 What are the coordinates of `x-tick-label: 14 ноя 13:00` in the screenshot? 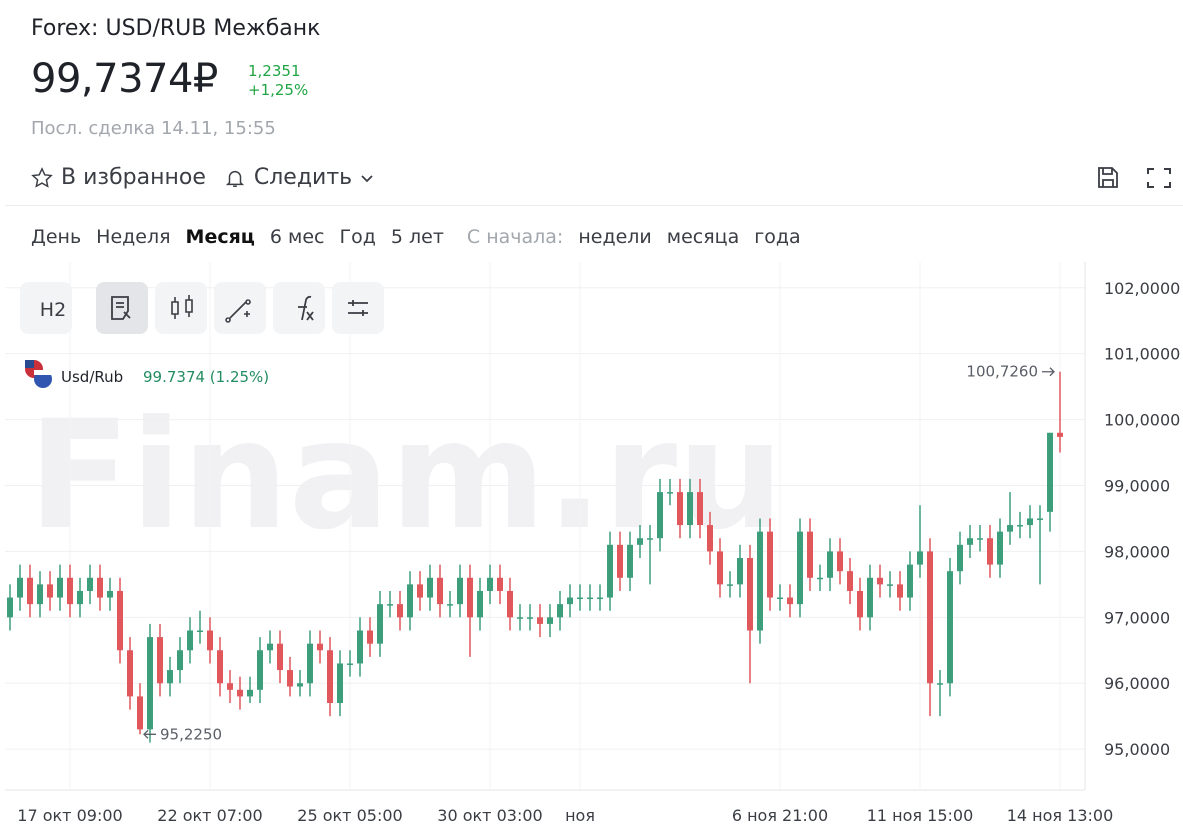 It's located at (1060, 815).